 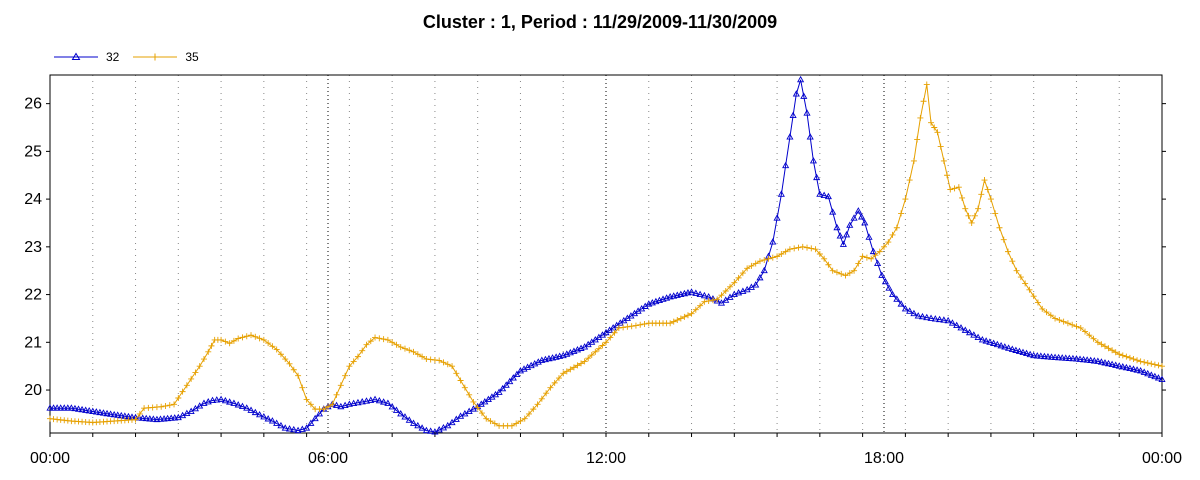 What do you see at coordinates (33, 390) in the screenshot?
I see `y-tick-label: 20` at bounding box center [33, 390].